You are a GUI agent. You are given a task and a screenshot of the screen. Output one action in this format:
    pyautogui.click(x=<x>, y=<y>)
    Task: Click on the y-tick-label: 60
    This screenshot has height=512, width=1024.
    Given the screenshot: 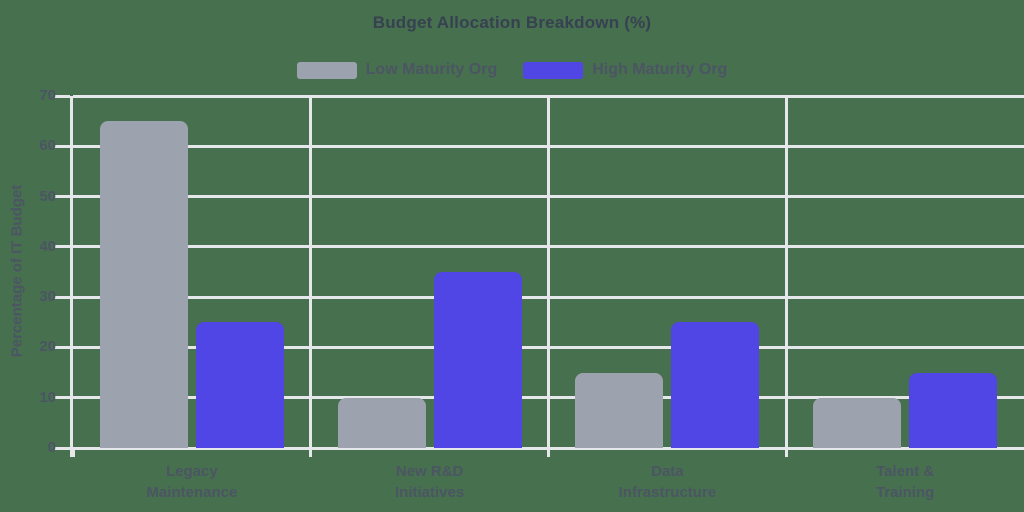 What is the action you would take?
    pyautogui.click(x=47, y=146)
    